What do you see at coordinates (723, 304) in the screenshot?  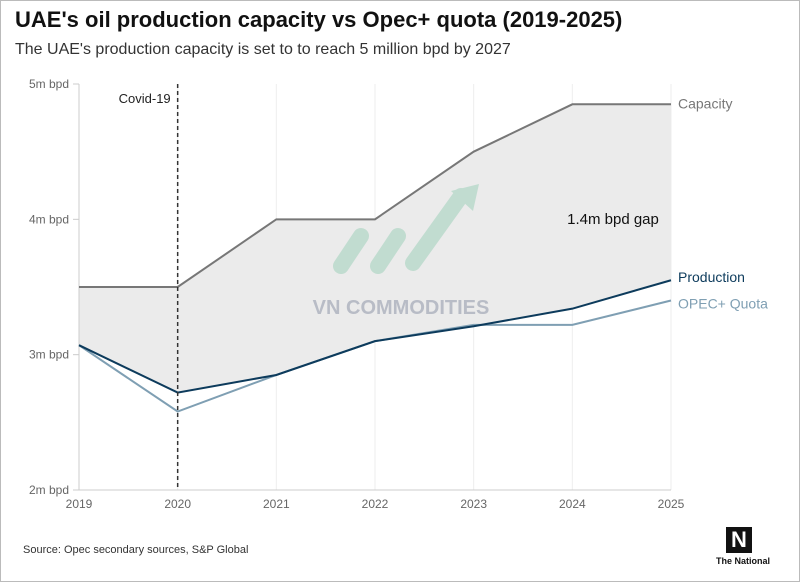 I see `series-label: OPEC+ Quota` at bounding box center [723, 304].